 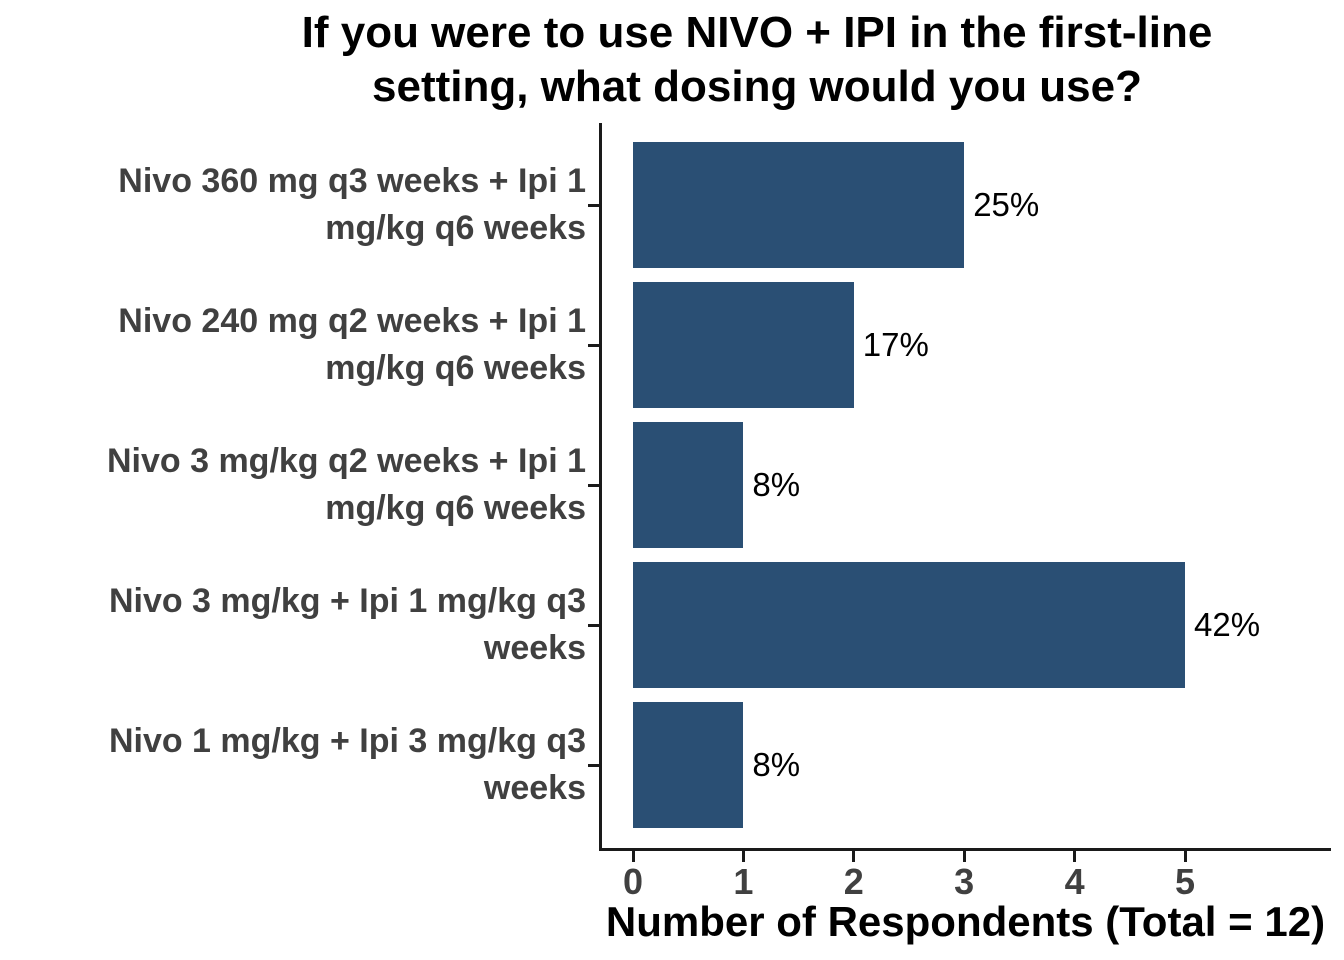 I want to click on bar-value-label: 25%, so click(x=1006, y=204).